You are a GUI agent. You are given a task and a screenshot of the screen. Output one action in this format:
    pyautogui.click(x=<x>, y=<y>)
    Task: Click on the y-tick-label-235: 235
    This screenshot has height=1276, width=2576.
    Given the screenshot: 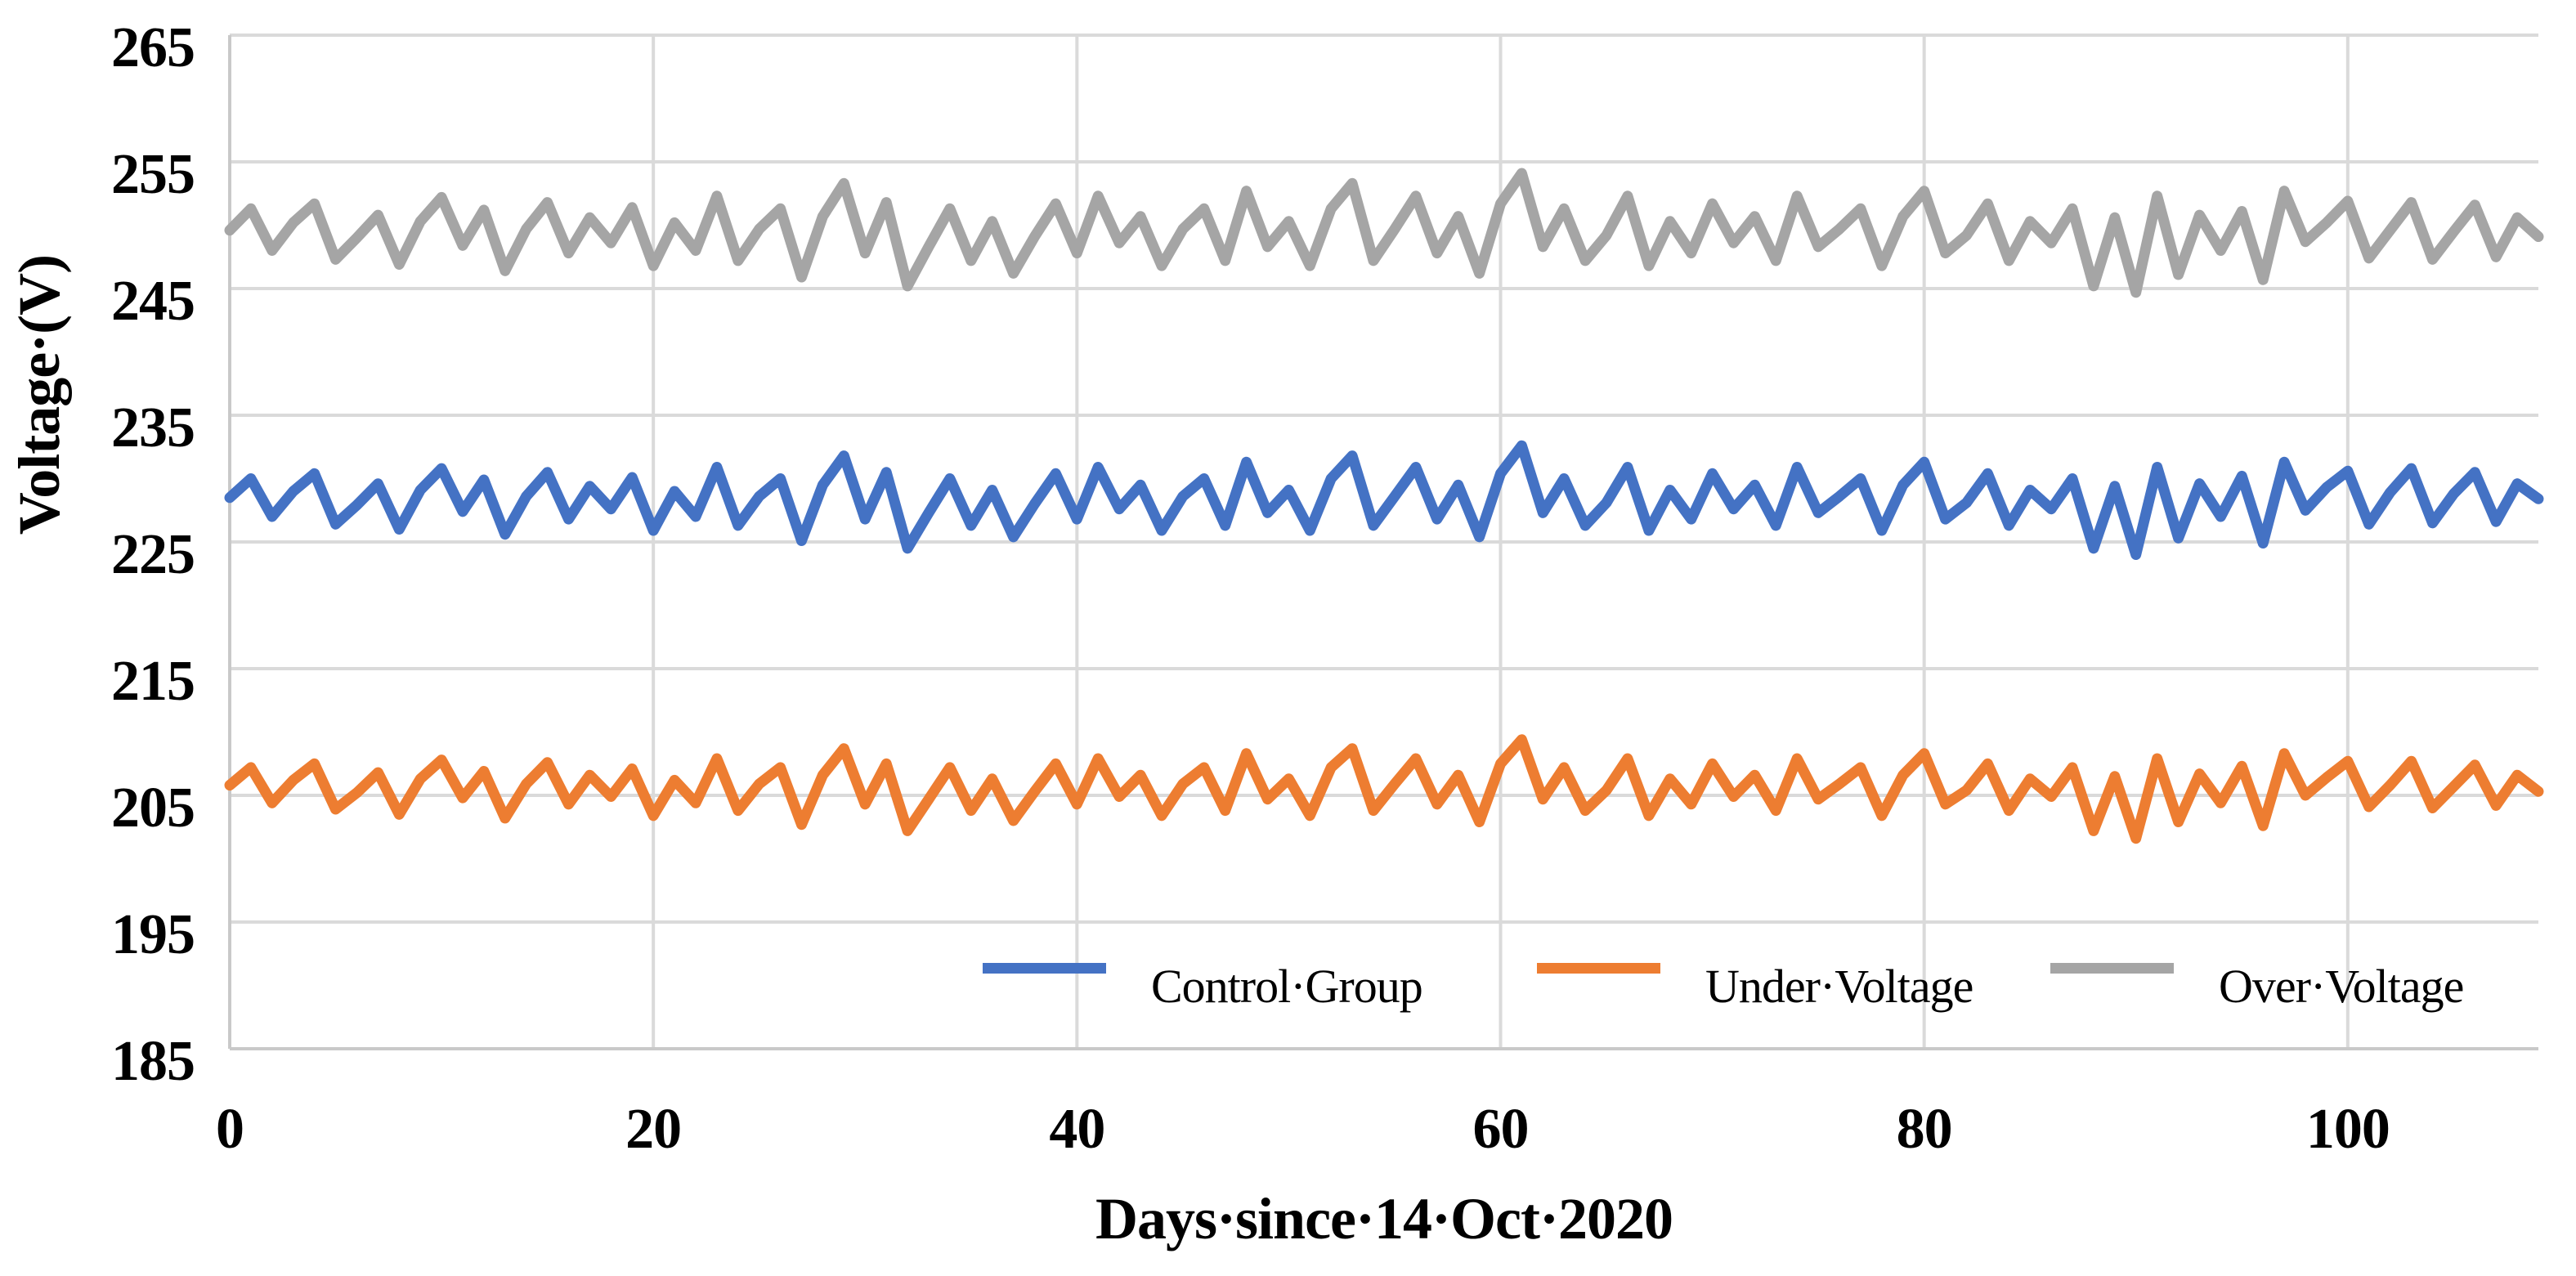 What is the action you would take?
    pyautogui.click(x=153, y=427)
    